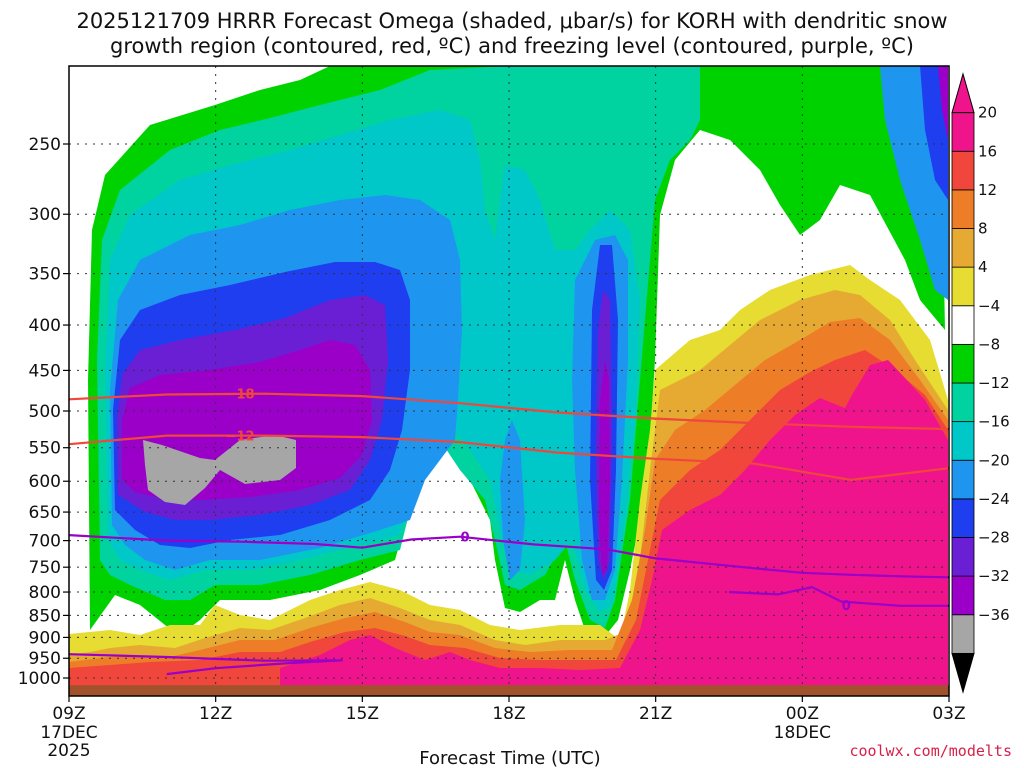 The height and width of the screenshot is (768, 1024). What do you see at coordinates (509, 411) in the screenshot?
I see `contour-dgz_m18` at bounding box center [509, 411].